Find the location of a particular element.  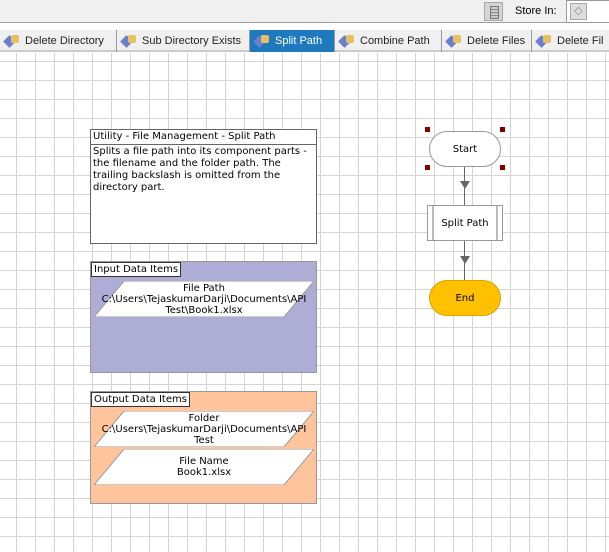

output-label: Output Data Items is located at coordinates (140, 399).